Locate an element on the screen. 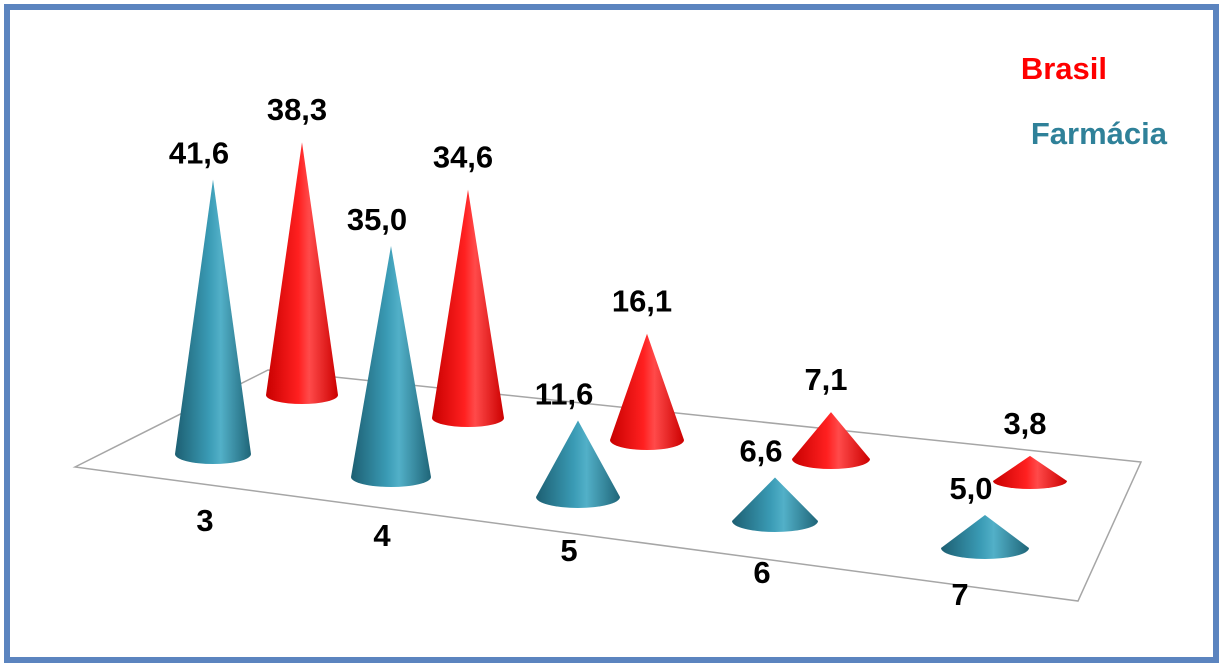 Image resolution: width=1219 pixels, height=663 pixels. data-label-brasil-3: 38,3 is located at coordinates (297, 109).